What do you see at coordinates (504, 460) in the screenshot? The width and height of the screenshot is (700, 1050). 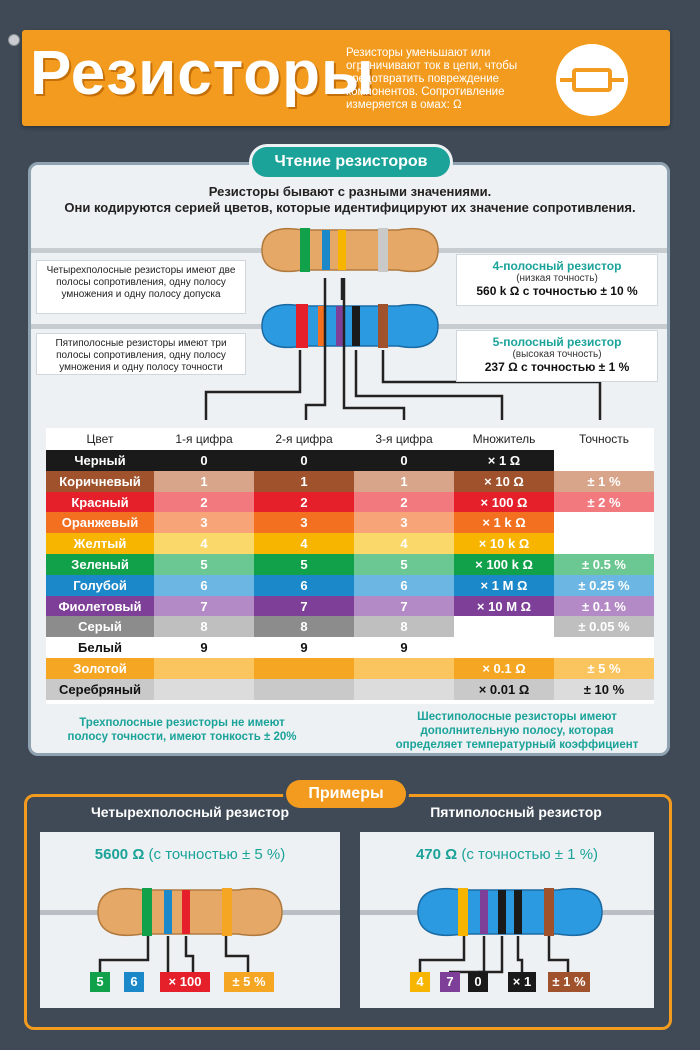 I see `table-cell: × 1 Ω` at bounding box center [504, 460].